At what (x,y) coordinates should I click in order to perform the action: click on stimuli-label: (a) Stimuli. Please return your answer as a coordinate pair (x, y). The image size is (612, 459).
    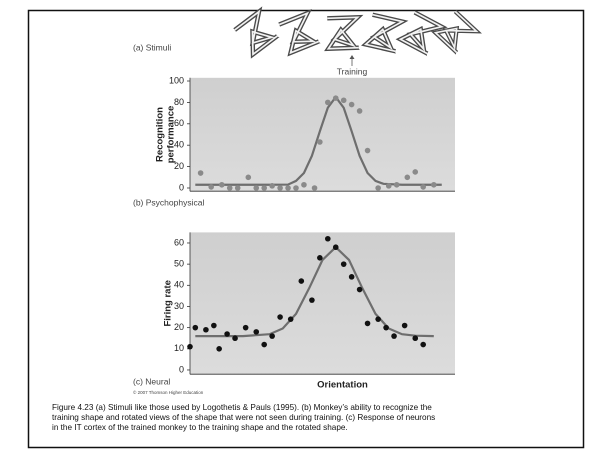
    Looking at the image, I should click on (152, 47).